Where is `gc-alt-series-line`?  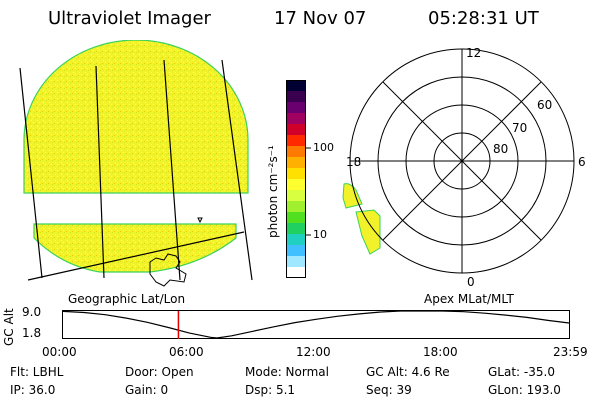 gc-alt-series-line is located at coordinates (316, 324).